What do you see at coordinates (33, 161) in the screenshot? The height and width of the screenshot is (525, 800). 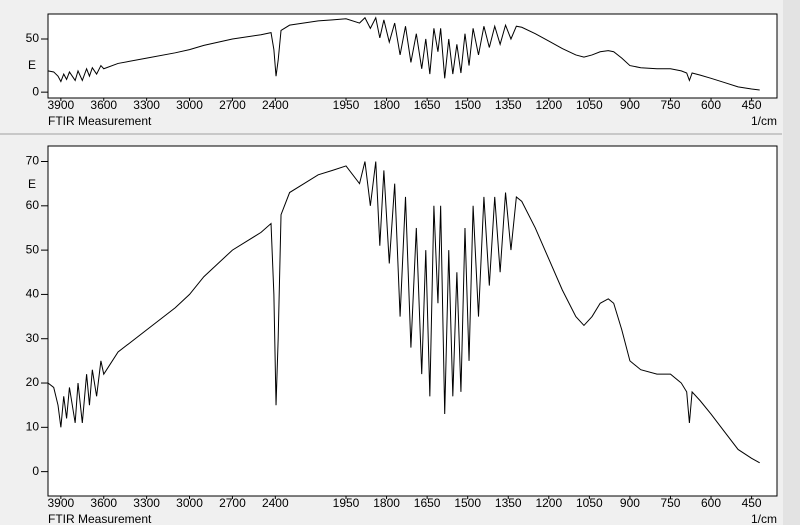 I see `y-tick-label: 70` at bounding box center [33, 161].